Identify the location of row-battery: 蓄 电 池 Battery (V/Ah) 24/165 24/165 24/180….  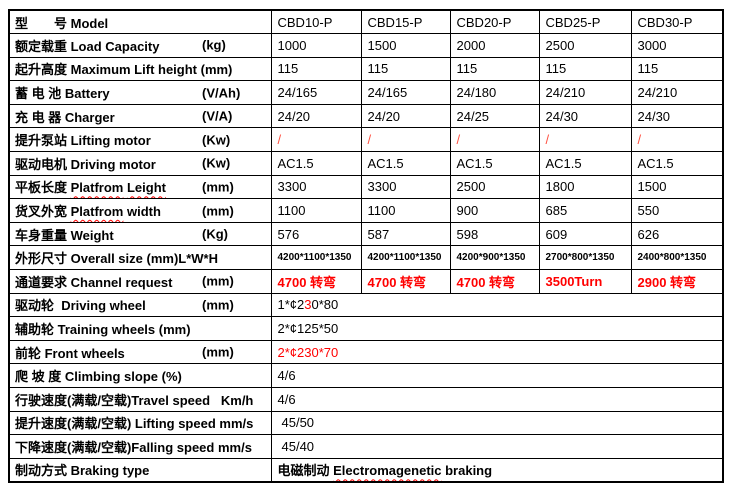
(366, 92).